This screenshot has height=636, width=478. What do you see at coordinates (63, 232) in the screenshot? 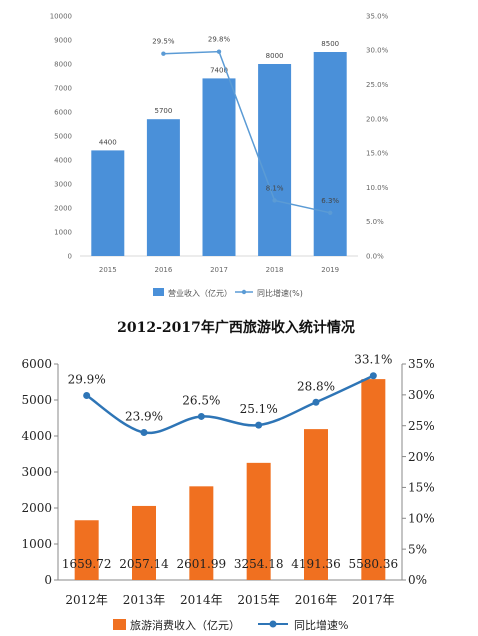
I see `c1-left-tick-label: 1000` at bounding box center [63, 232].